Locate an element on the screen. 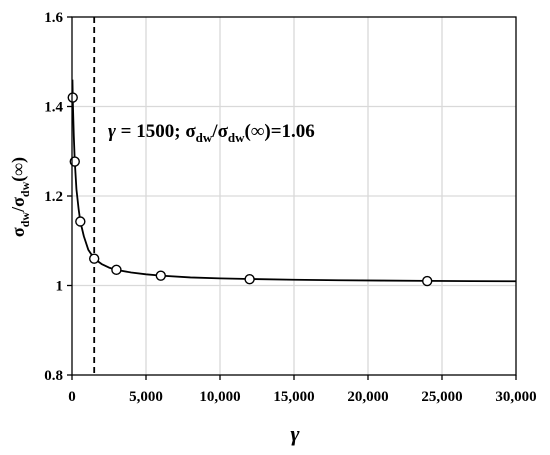  annotation-tail: (∞)=1.06 is located at coordinates (280, 131).